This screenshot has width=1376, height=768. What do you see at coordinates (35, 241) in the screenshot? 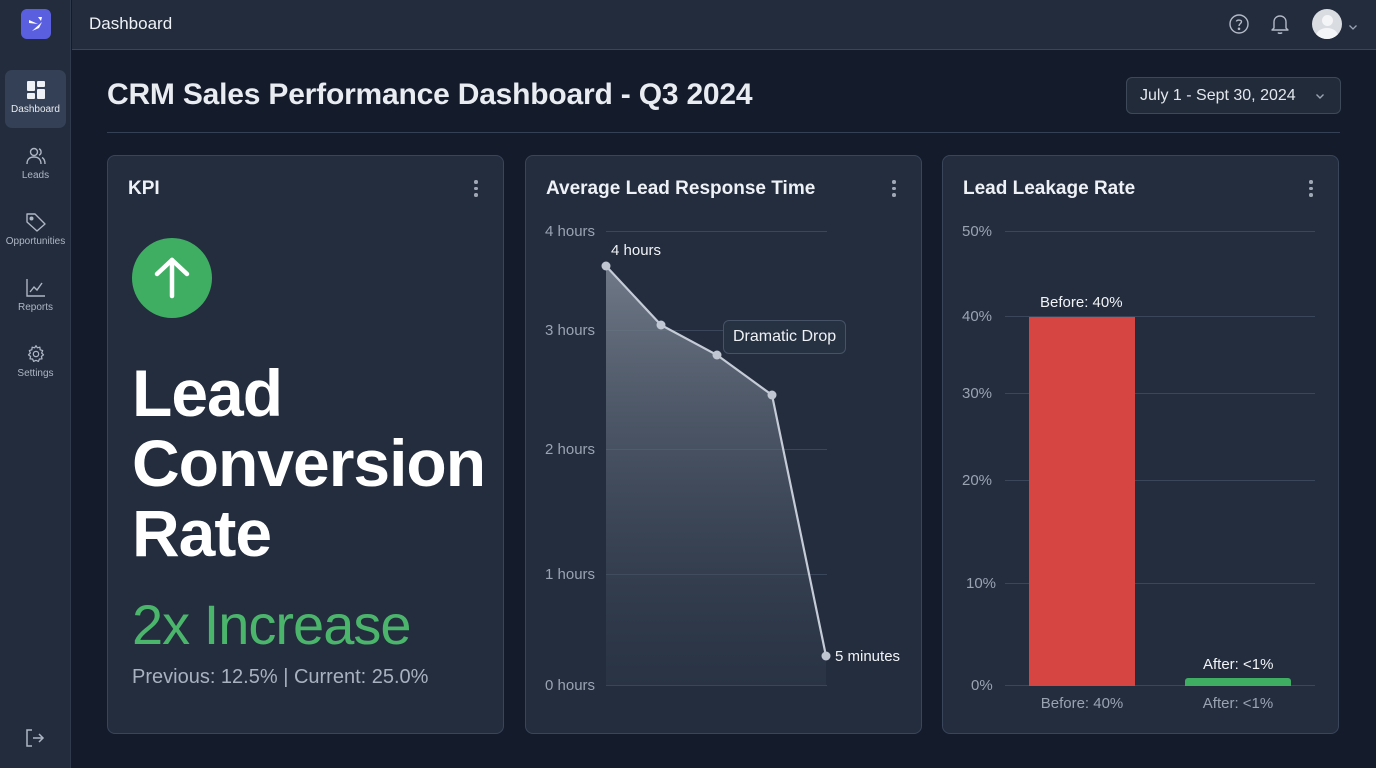
I see `sidebar-item-label: Opportunities` at bounding box center [35, 241].